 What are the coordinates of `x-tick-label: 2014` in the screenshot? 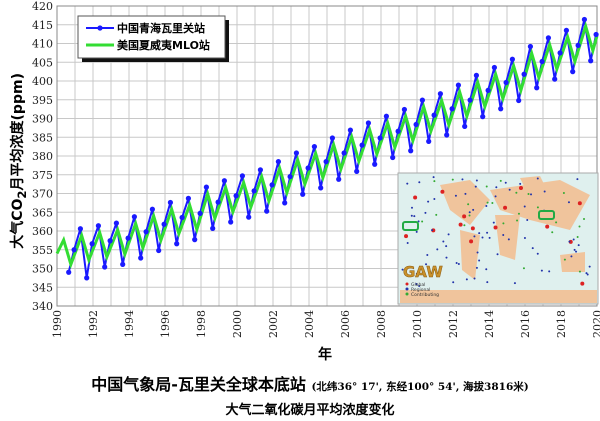 It's located at (489, 324).